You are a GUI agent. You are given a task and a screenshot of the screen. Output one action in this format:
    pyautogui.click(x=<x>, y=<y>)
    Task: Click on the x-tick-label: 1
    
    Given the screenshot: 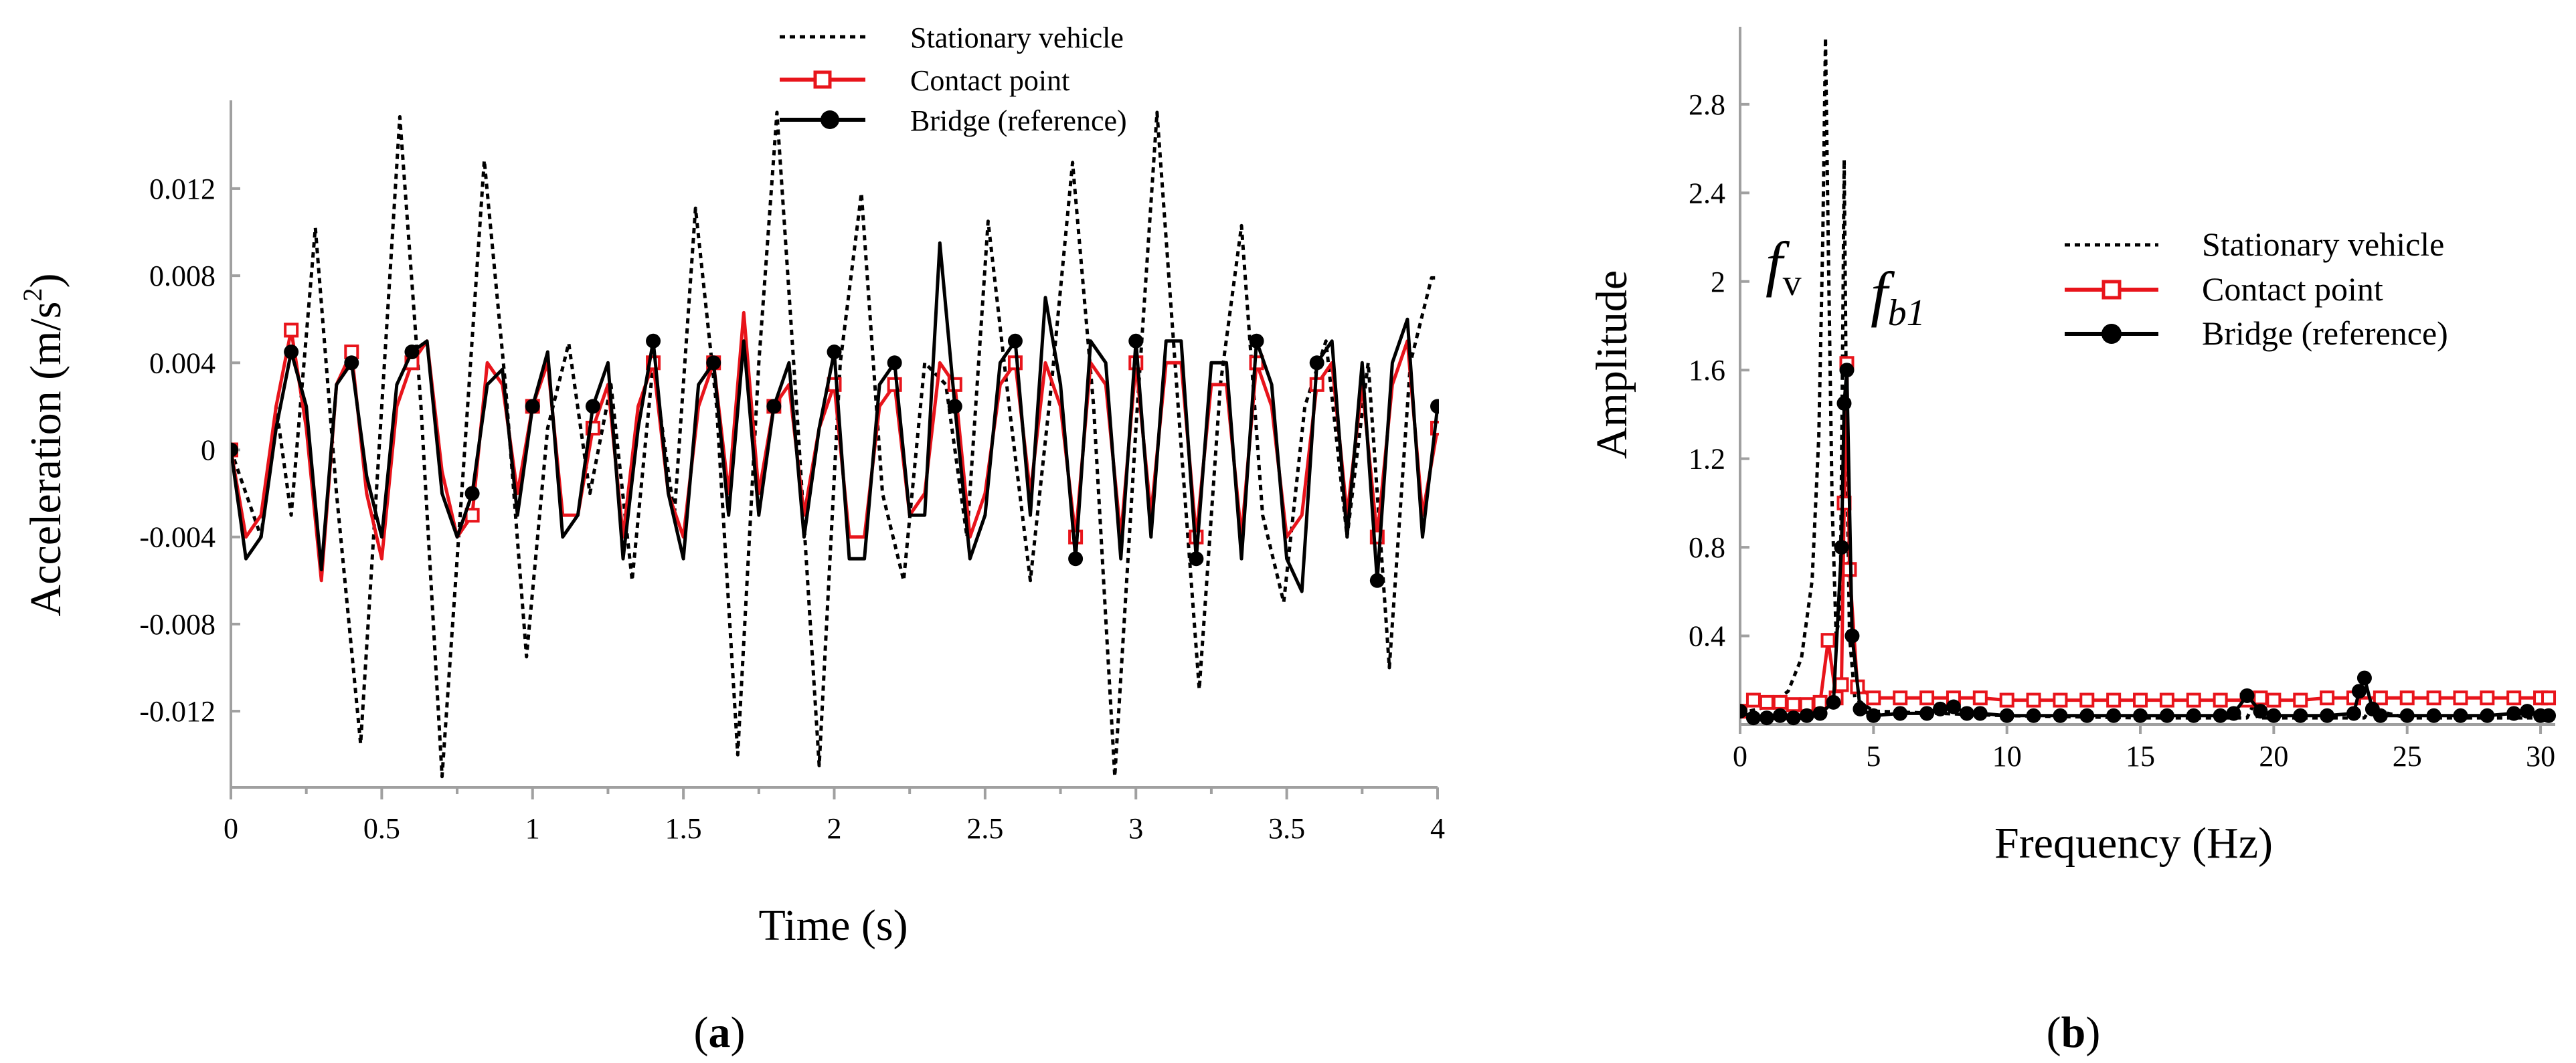 What is the action you would take?
    pyautogui.click(x=532, y=828)
    